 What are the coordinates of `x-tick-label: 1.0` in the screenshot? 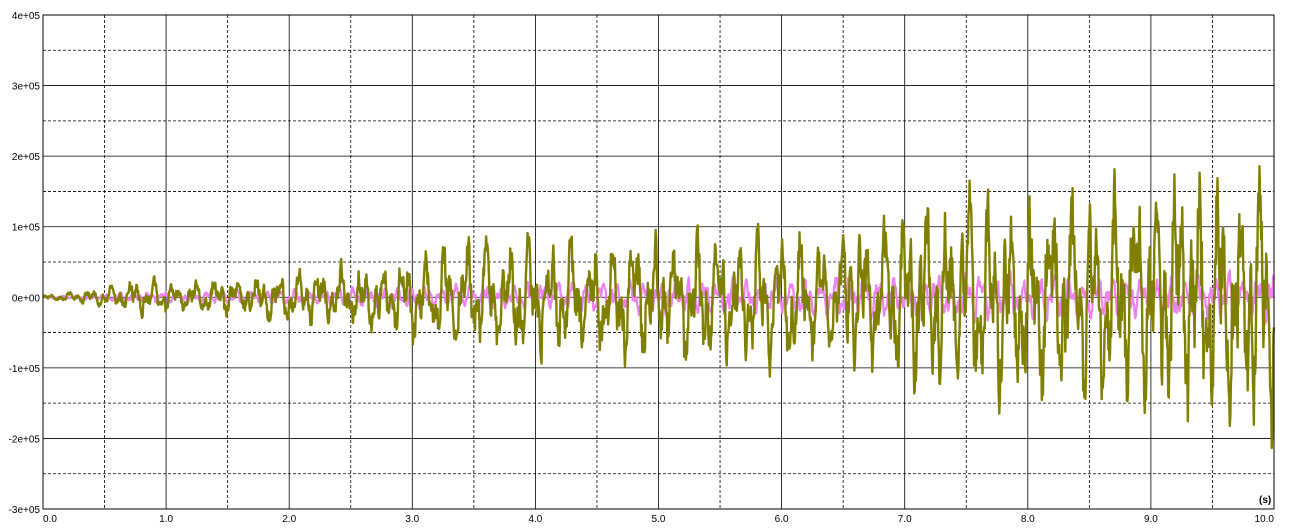 It's located at (166, 519).